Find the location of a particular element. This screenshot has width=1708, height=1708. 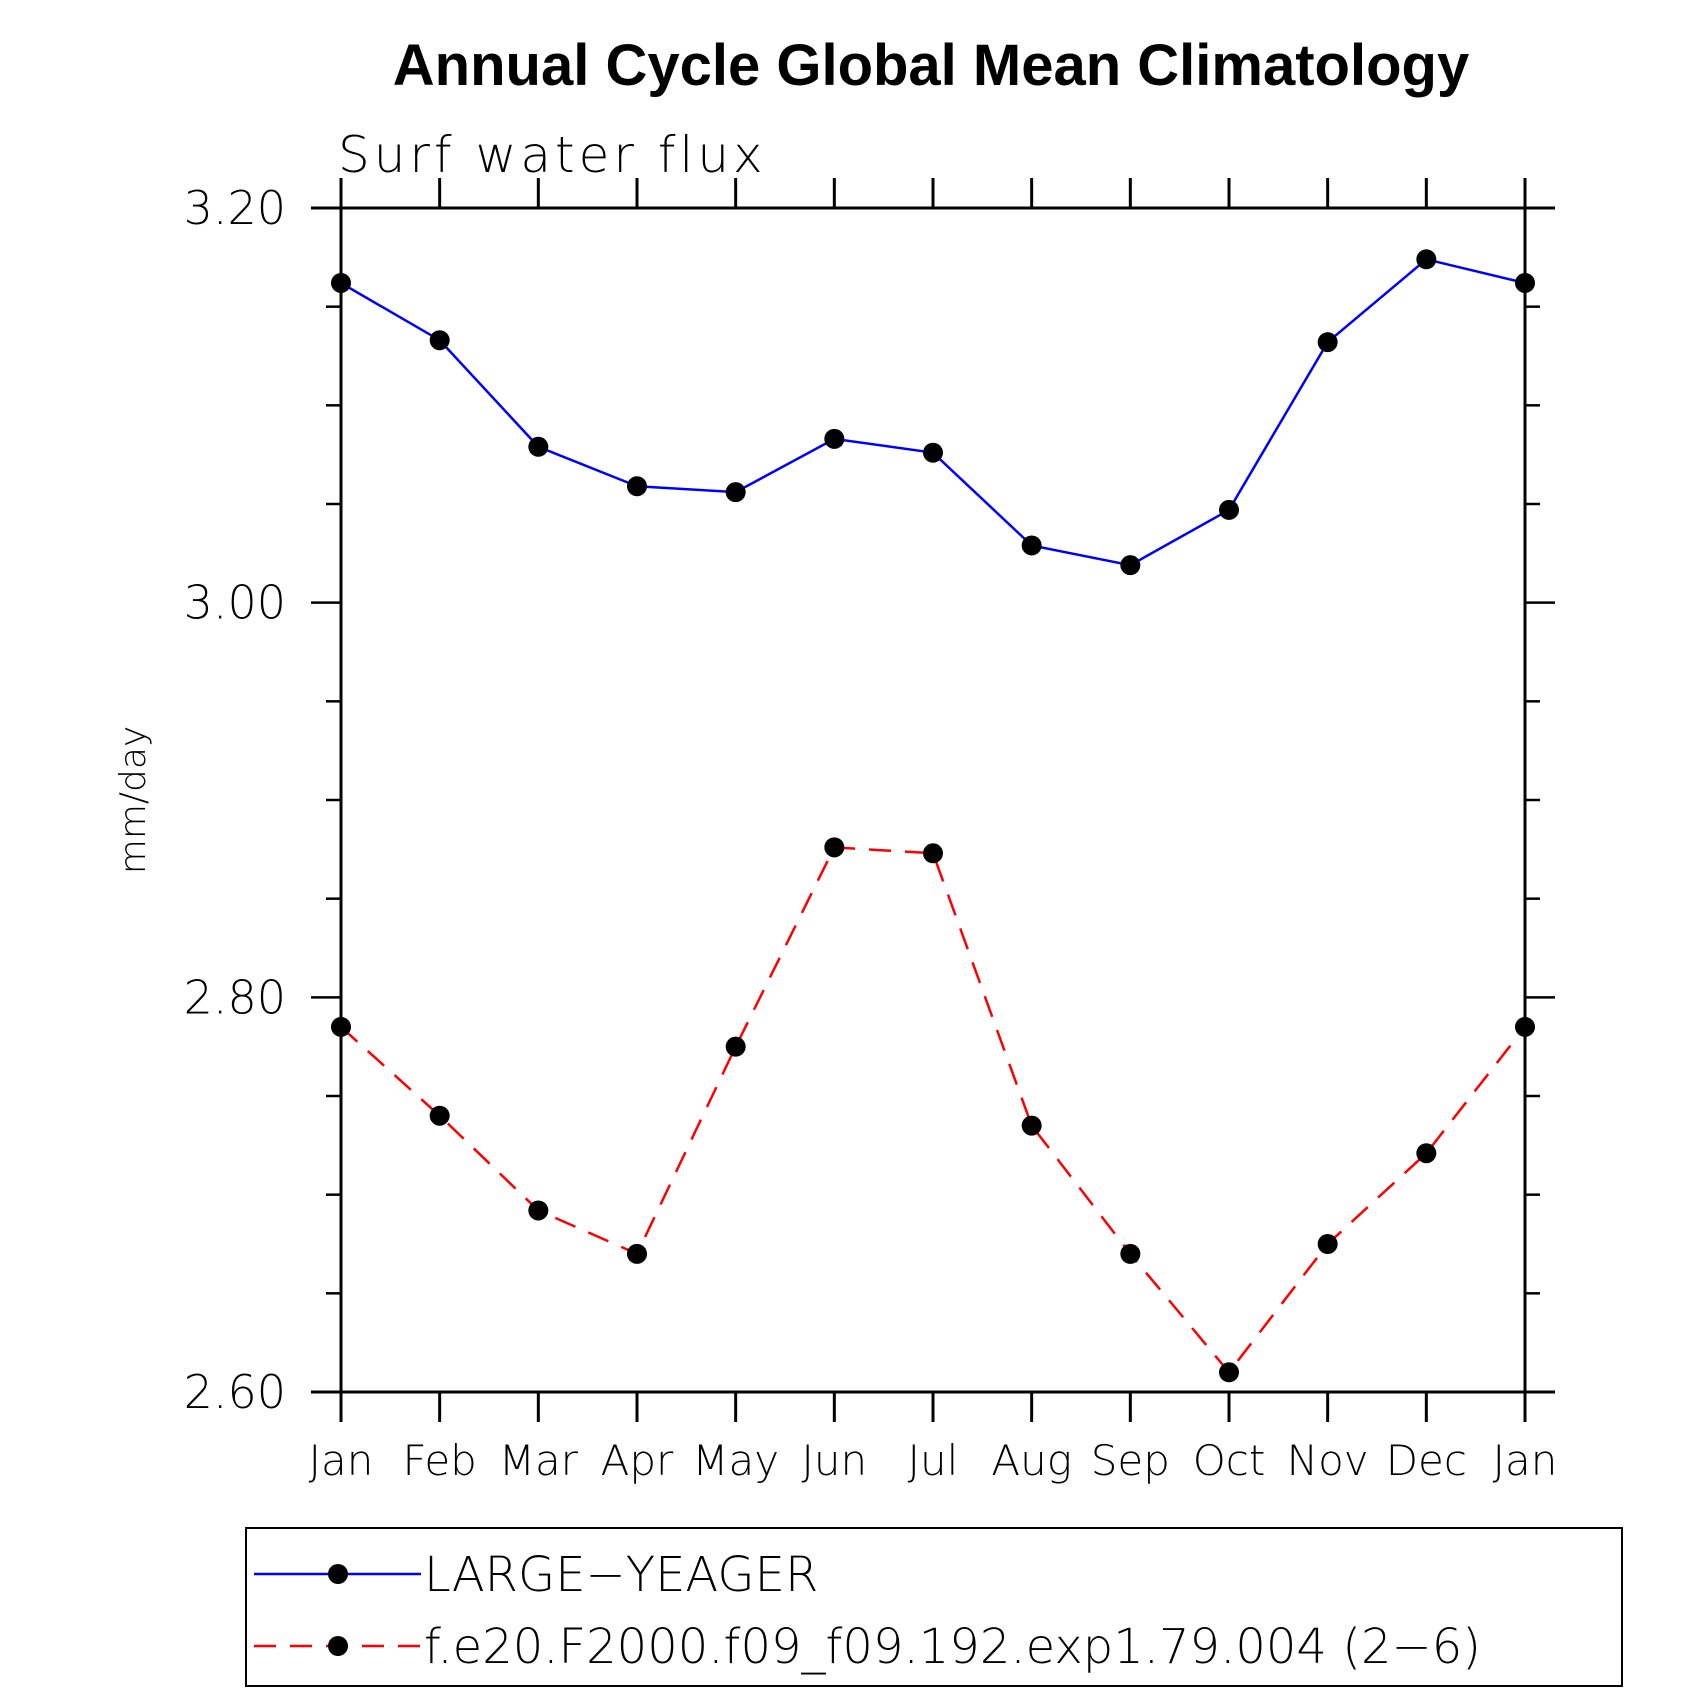

x-tick-label: Sep is located at coordinates (1130, 1460).